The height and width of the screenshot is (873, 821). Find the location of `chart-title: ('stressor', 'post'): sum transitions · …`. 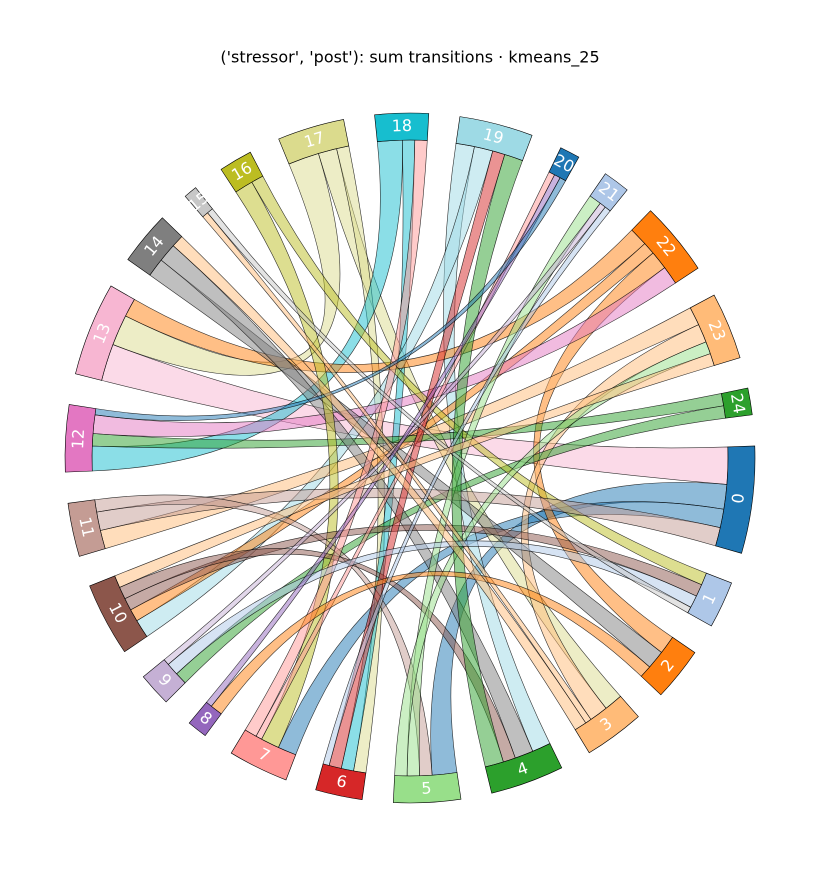

chart-title: ('stressor', 'post'): sum transitions · … is located at coordinates (409, 58).